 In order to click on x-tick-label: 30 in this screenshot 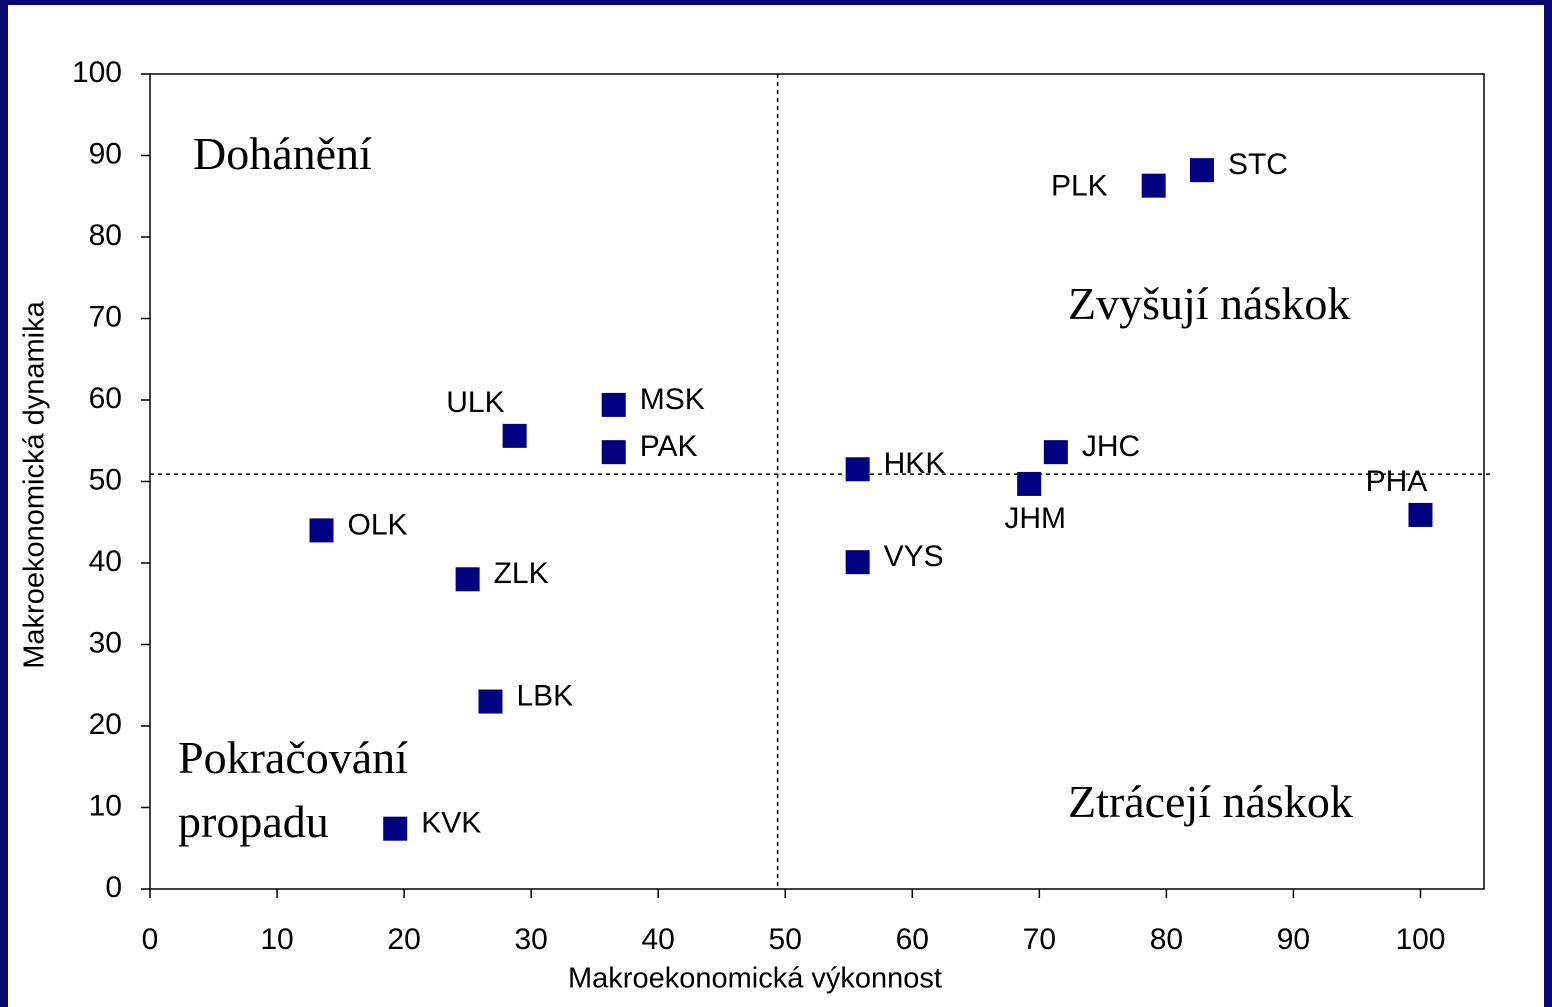, I will do `click(530, 939)`.